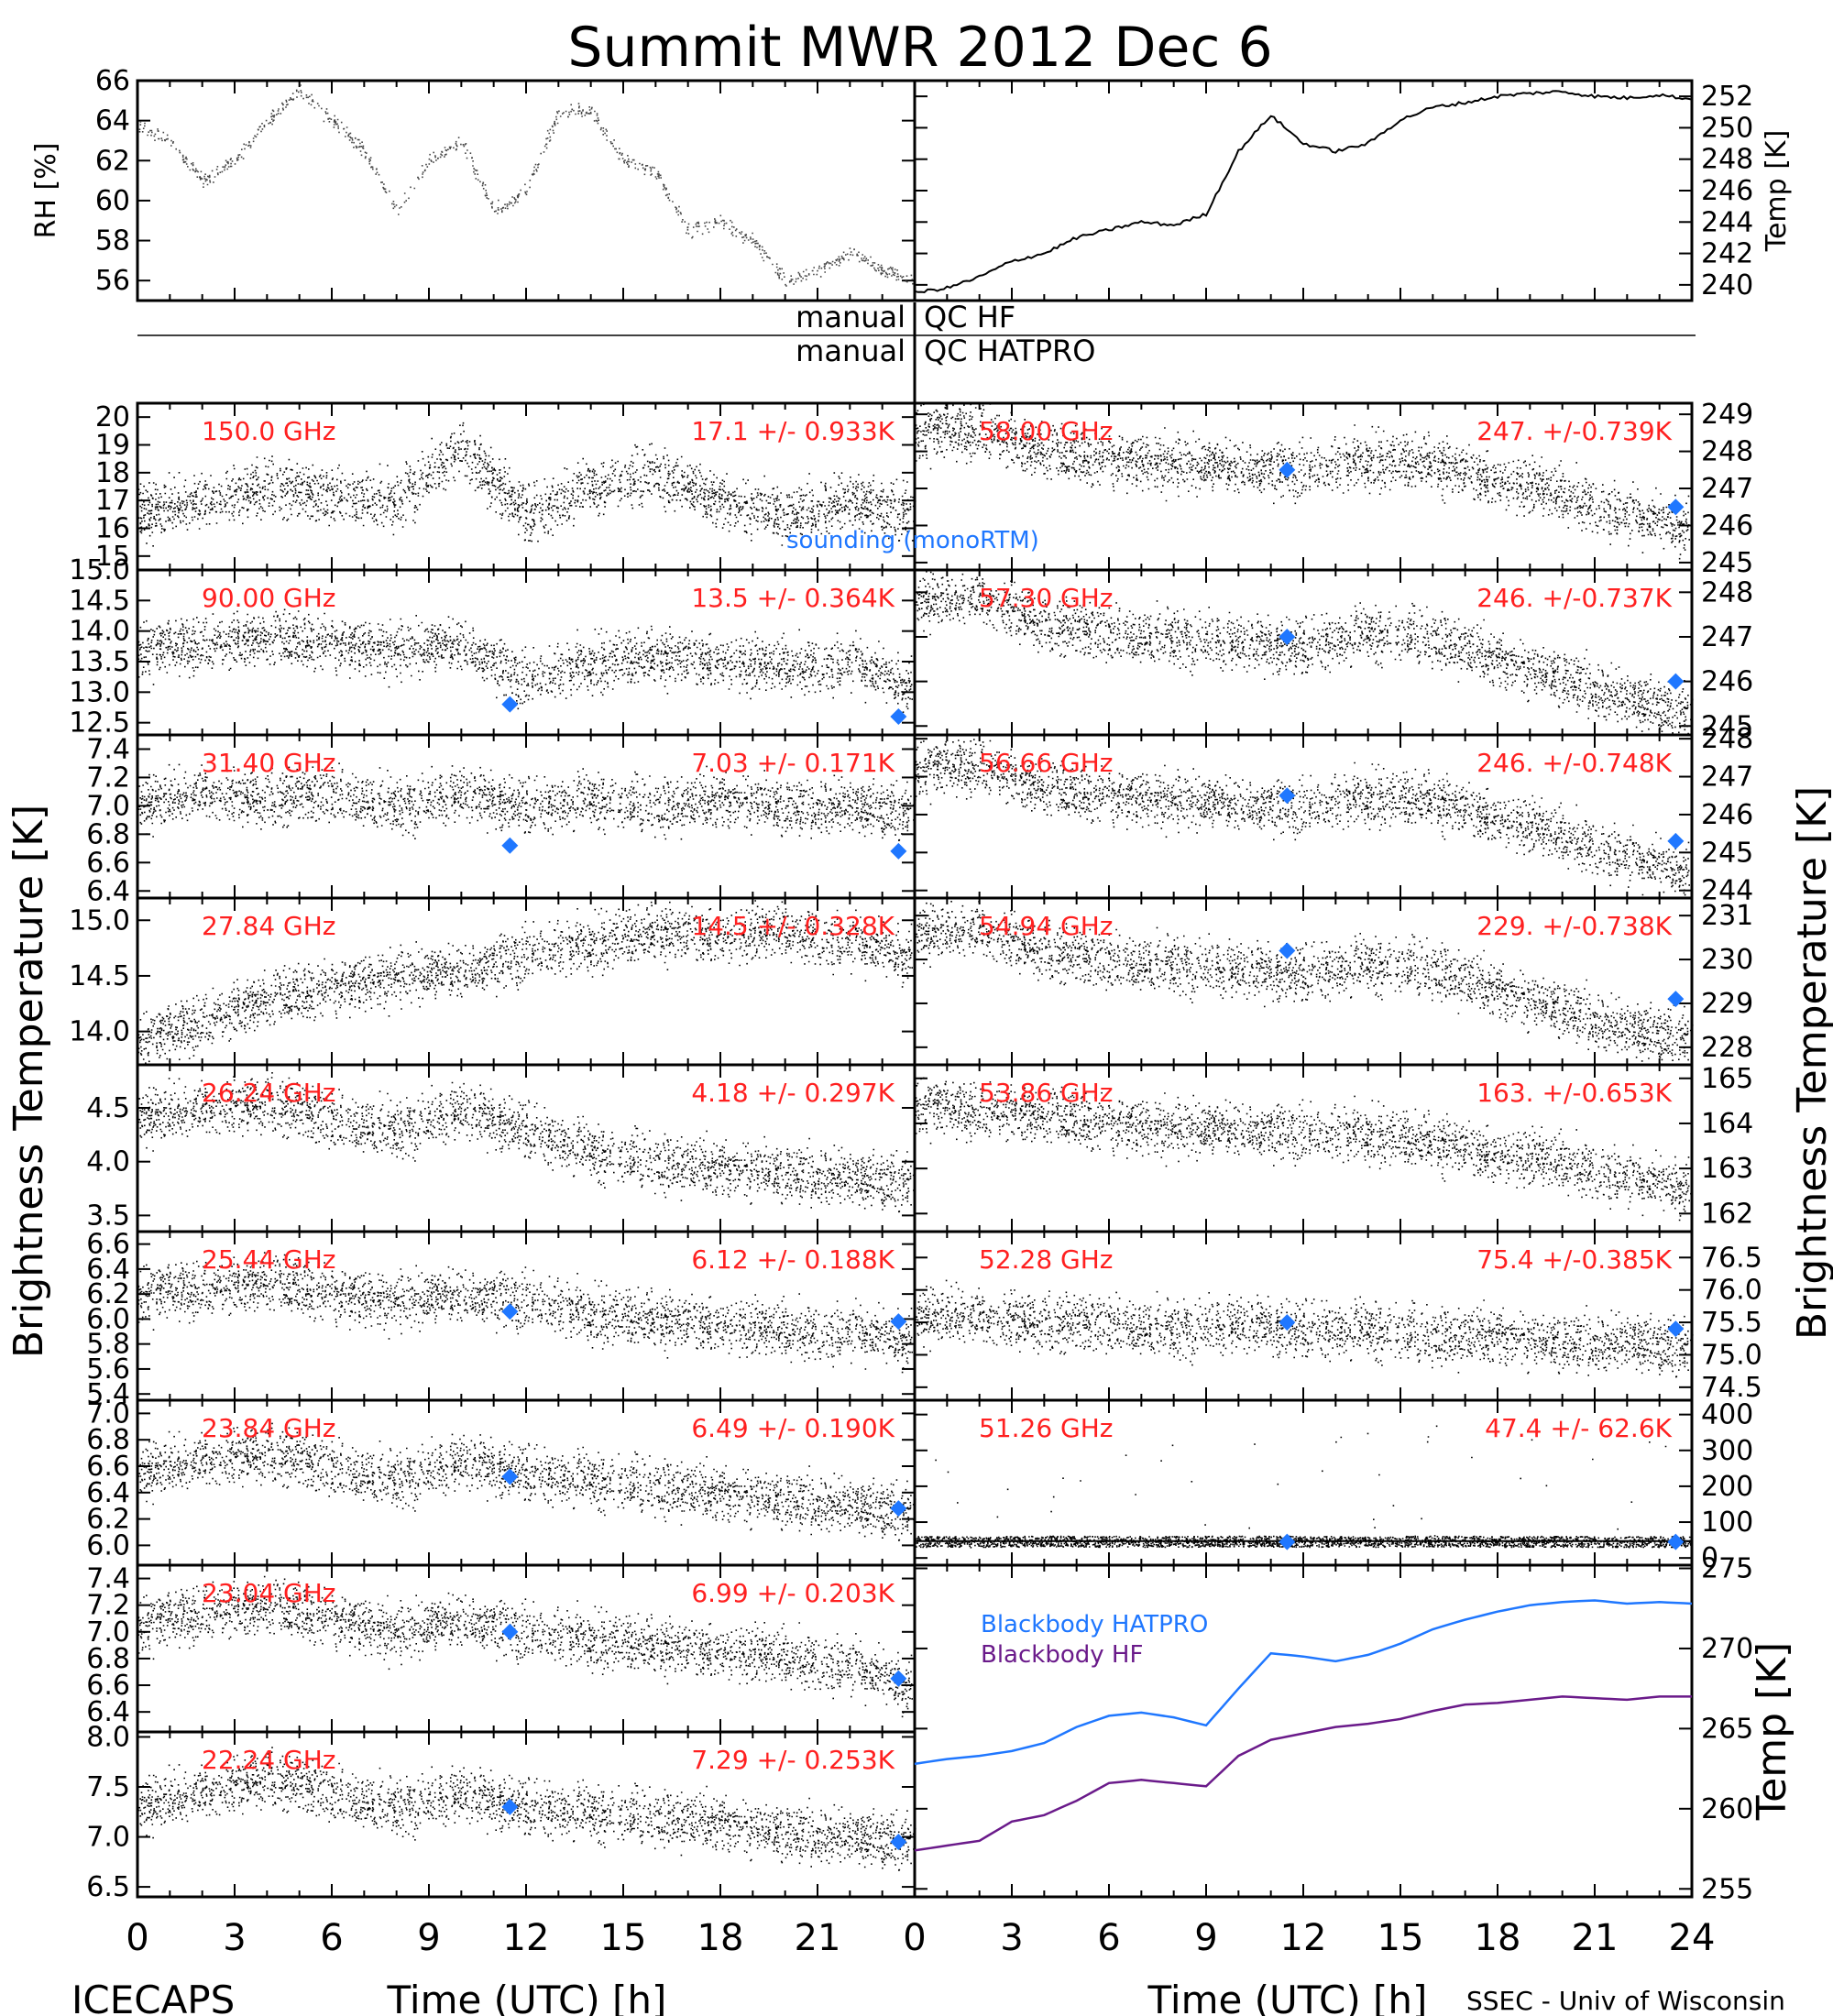 The width and height of the screenshot is (1833, 2016). Describe the element at coordinates (112, 81) in the screenshot. I see `y-tick-label: 66` at that location.